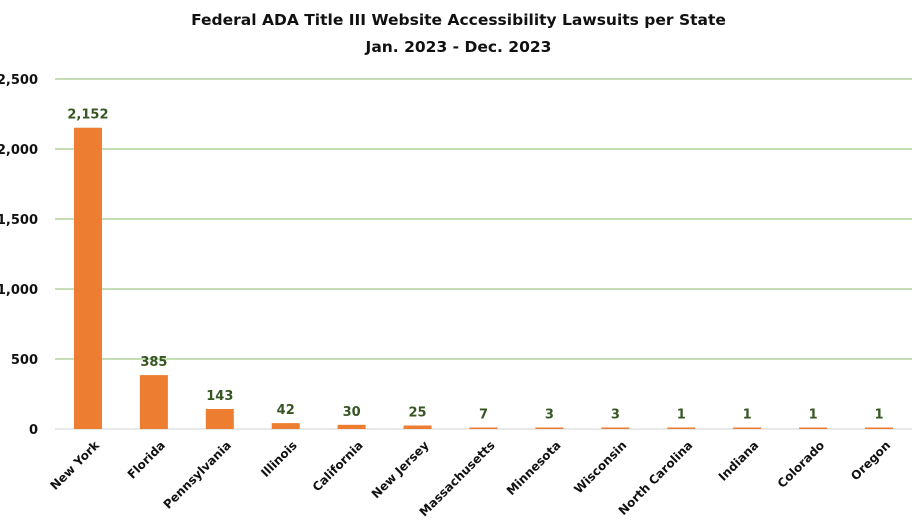  I want to click on x-tick-label: Colorado, so click(801, 464).